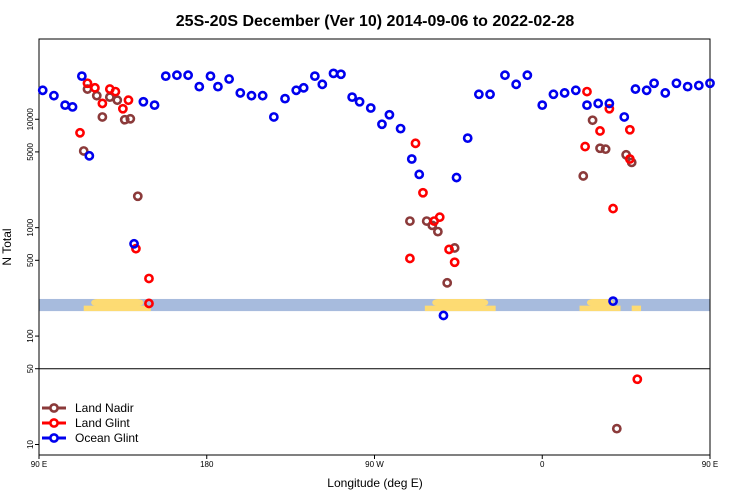 This screenshot has width=750, height=500. I want to click on y-tick-label: 100, so click(30, 336).